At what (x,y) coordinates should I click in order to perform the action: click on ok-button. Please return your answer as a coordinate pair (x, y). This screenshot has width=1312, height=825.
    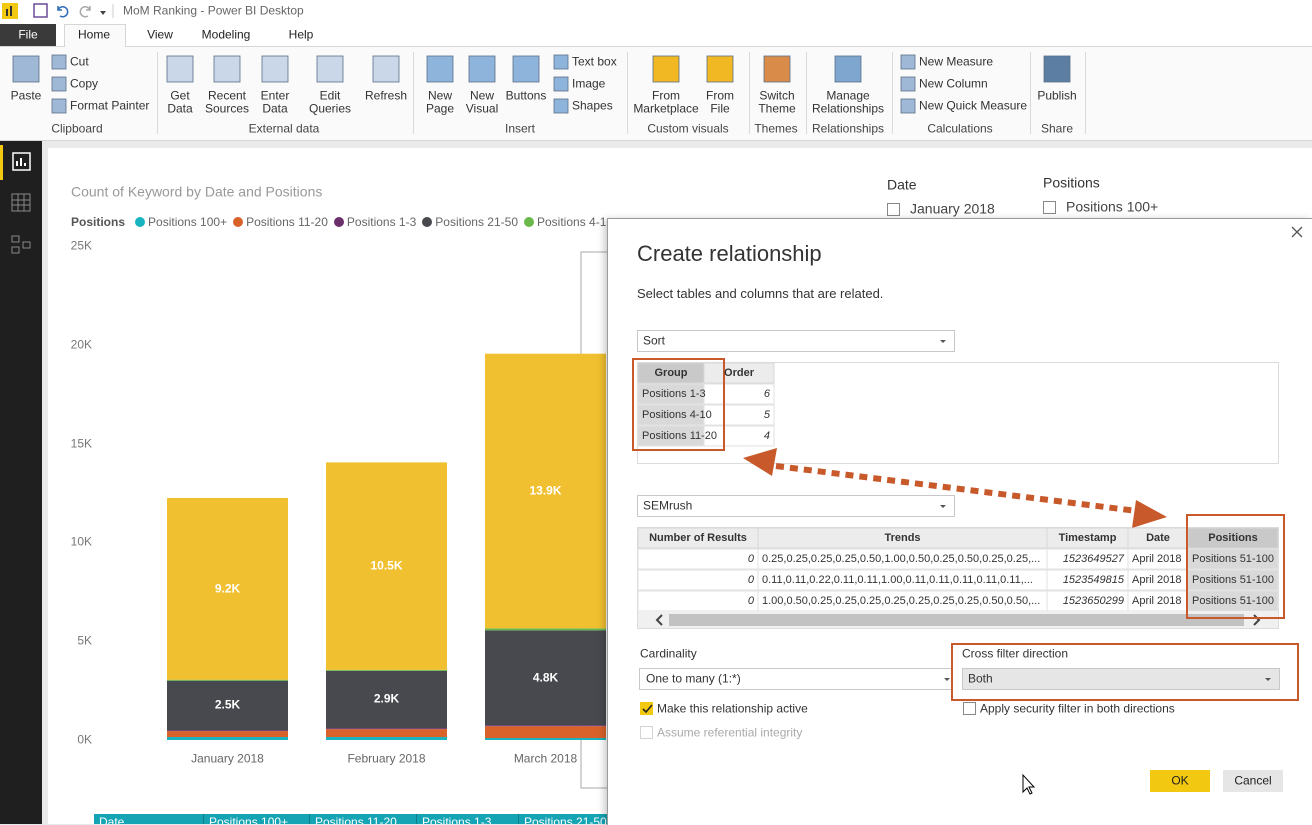
    Looking at the image, I should click on (1180, 781).